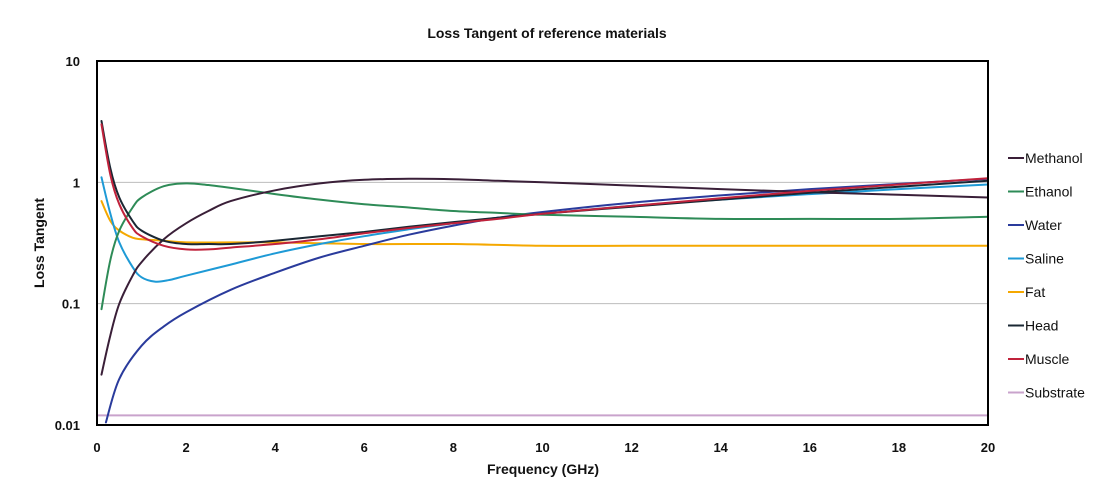 The height and width of the screenshot is (493, 1117). What do you see at coordinates (544, 223) in the screenshot?
I see `series-line-fat` at bounding box center [544, 223].